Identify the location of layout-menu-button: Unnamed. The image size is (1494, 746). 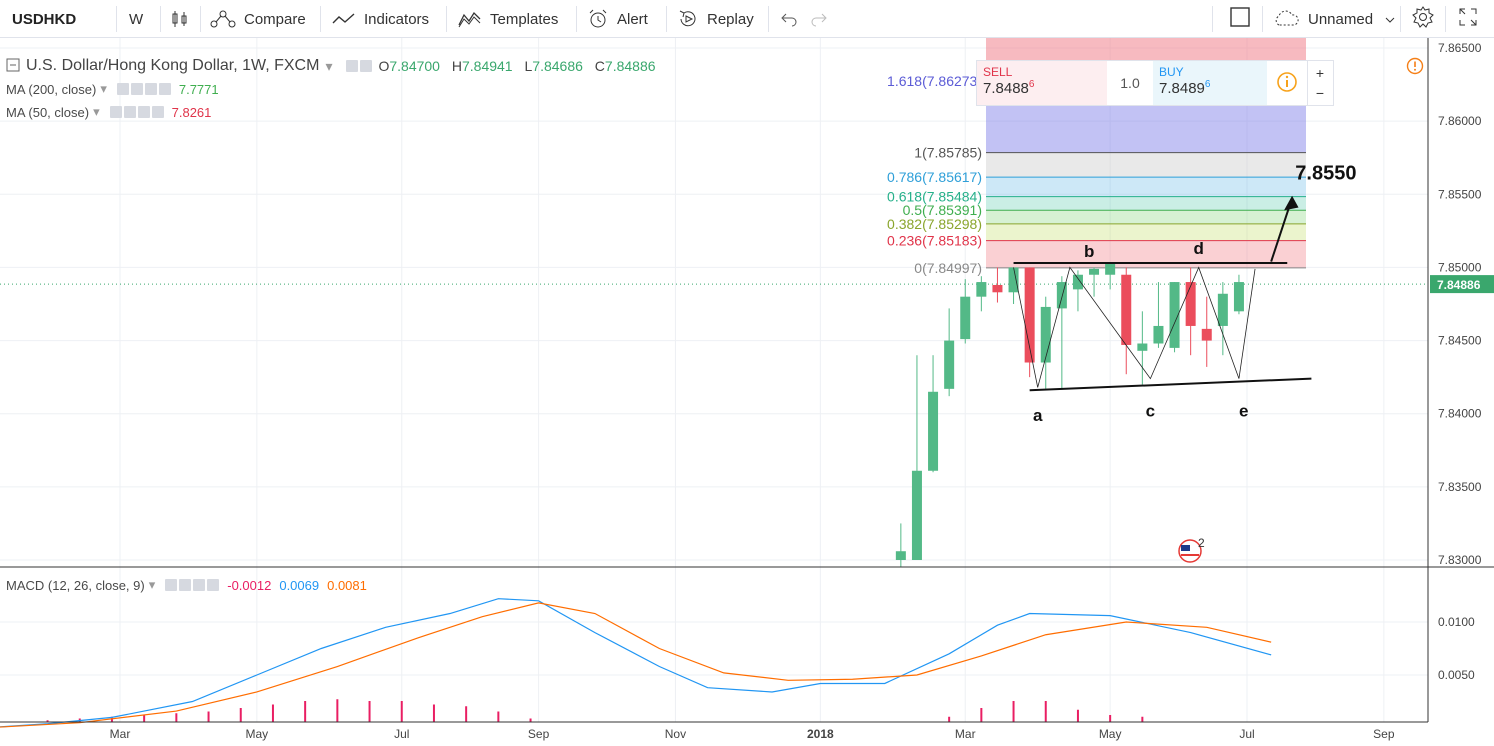
(1333, 19).